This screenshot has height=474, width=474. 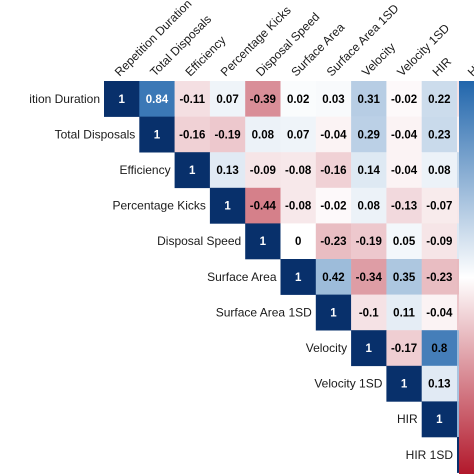 I want to click on row-tick-label: Efficiency, so click(x=144, y=170).